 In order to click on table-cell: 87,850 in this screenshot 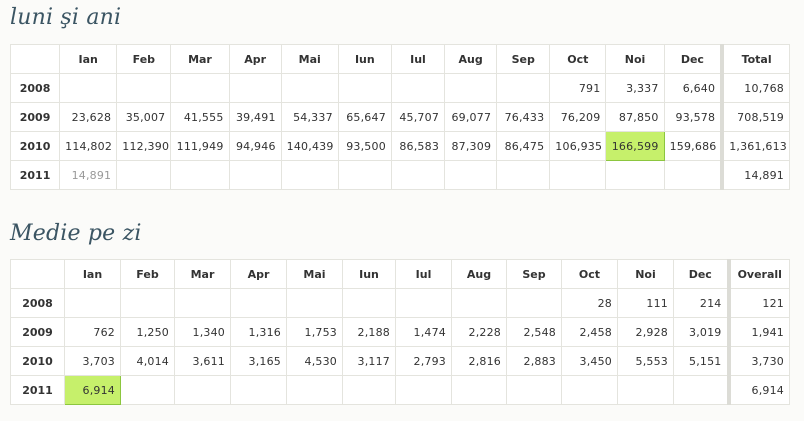, I will do `click(635, 117)`.